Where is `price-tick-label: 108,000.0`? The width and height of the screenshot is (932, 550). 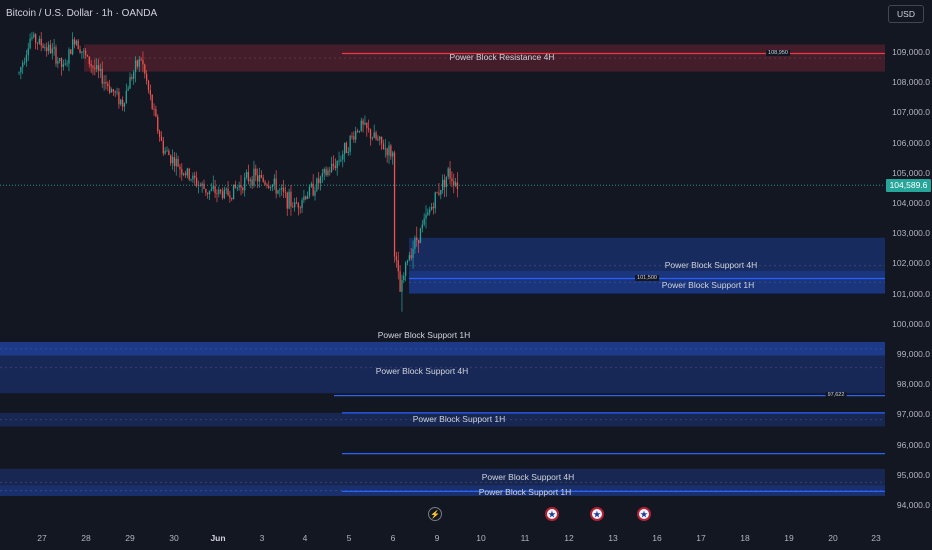 price-tick-label: 108,000.0 is located at coordinates (911, 82).